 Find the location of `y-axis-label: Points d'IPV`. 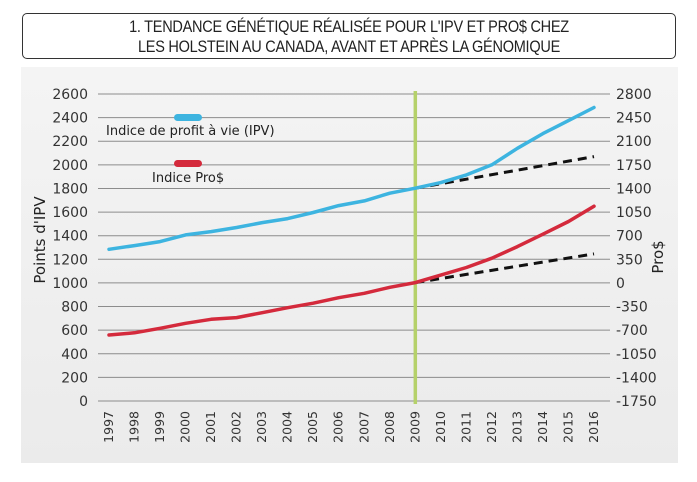

y-axis-label: Points d'IPV is located at coordinates (40, 240).